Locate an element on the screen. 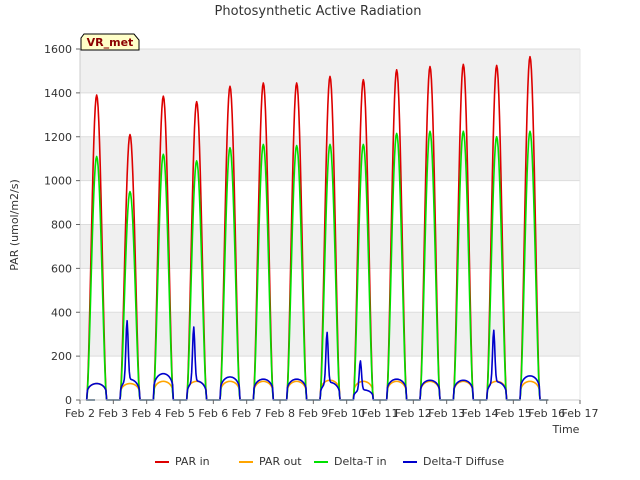 This screenshot has height=480, width=640. y-tick-label: 800 is located at coordinates (61, 225).